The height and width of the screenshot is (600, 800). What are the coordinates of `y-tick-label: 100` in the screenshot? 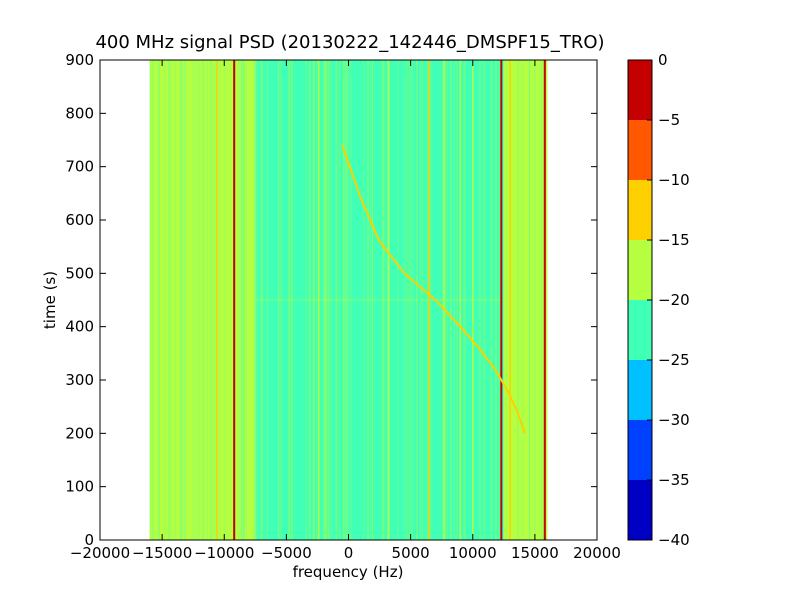 It's located at (79, 487).